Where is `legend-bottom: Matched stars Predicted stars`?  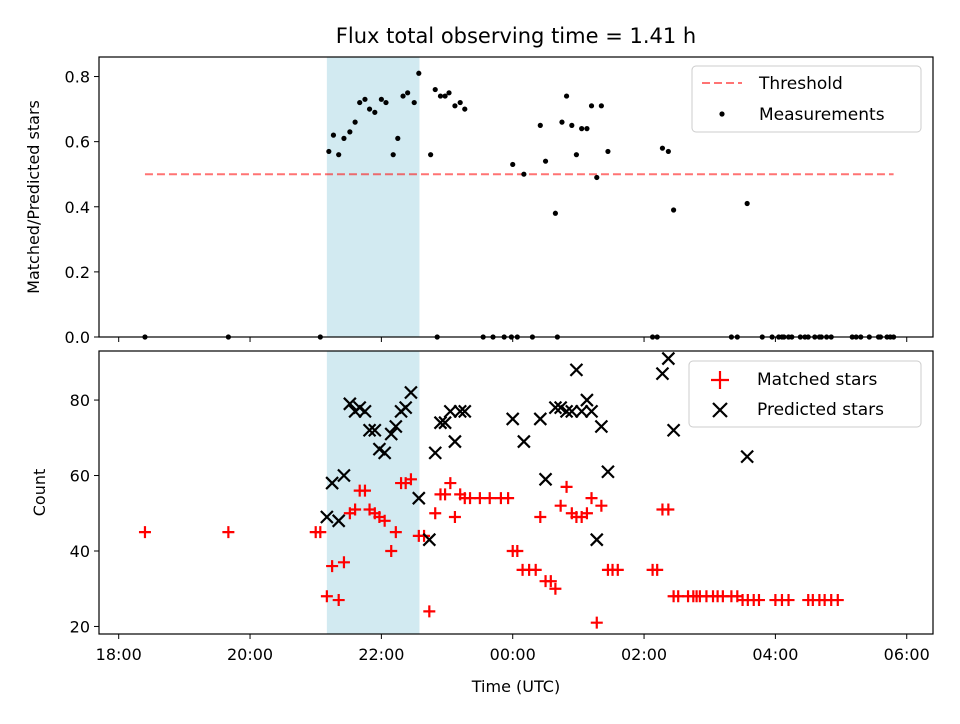
legend-bottom: Matched stars Predicted stars is located at coordinates (805, 394).